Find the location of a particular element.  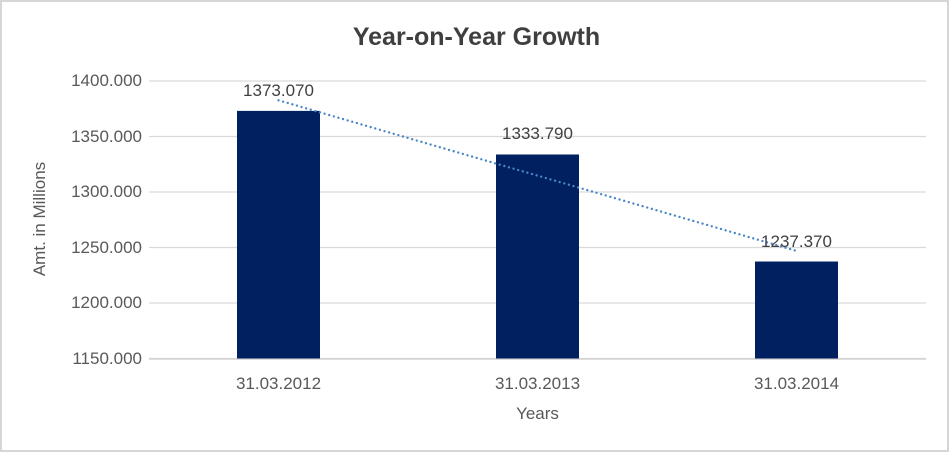

x-tick-label: 31.03.2012 is located at coordinates (278, 383).